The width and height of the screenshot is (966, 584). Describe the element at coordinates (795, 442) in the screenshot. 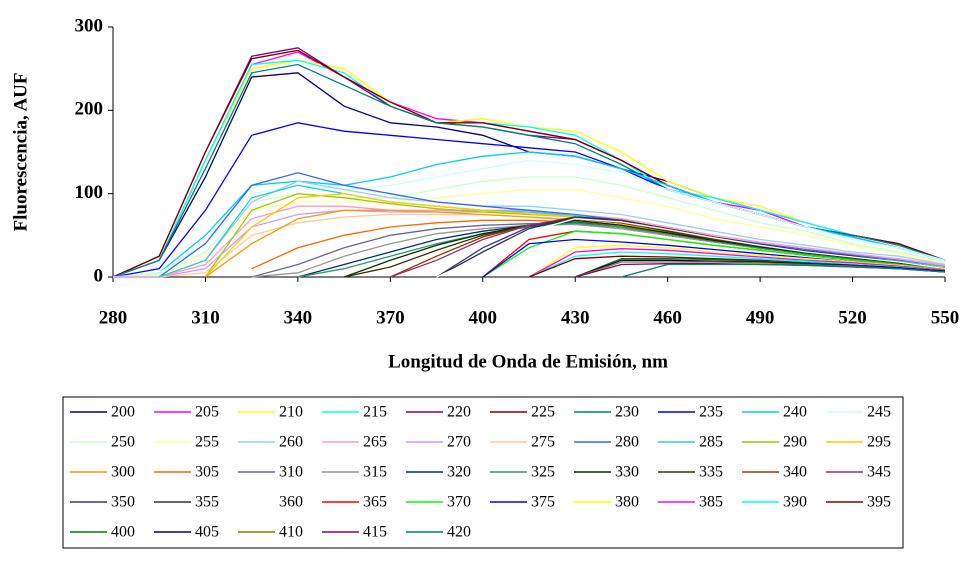

I see `legend-label: 290` at that location.